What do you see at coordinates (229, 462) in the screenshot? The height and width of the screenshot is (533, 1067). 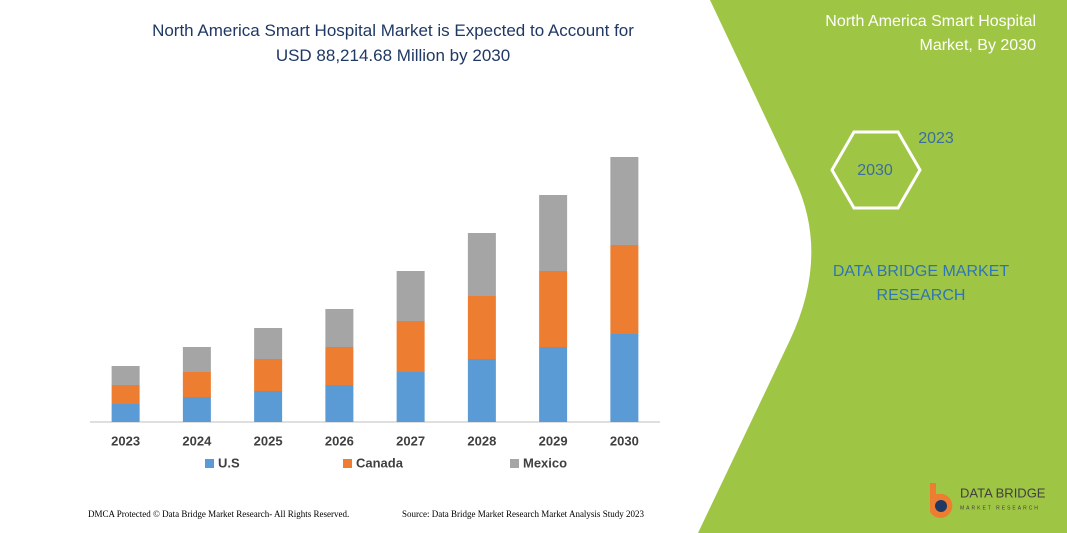 I see `legend-label: U.S` at bounding box center [229, 462].